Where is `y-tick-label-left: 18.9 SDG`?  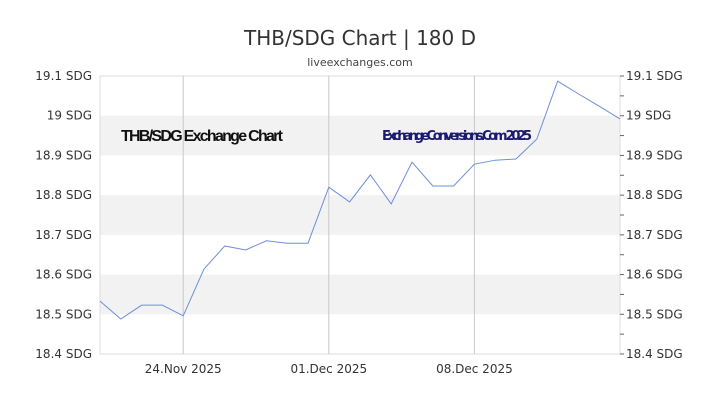 y-tick-label-left: 18.9 SDG is located at coordinates (63, 155).